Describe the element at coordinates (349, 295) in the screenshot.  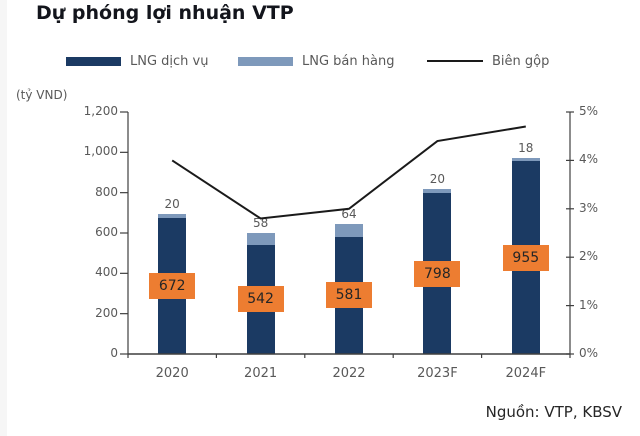
I see `bar-value-label: 581` at that location.